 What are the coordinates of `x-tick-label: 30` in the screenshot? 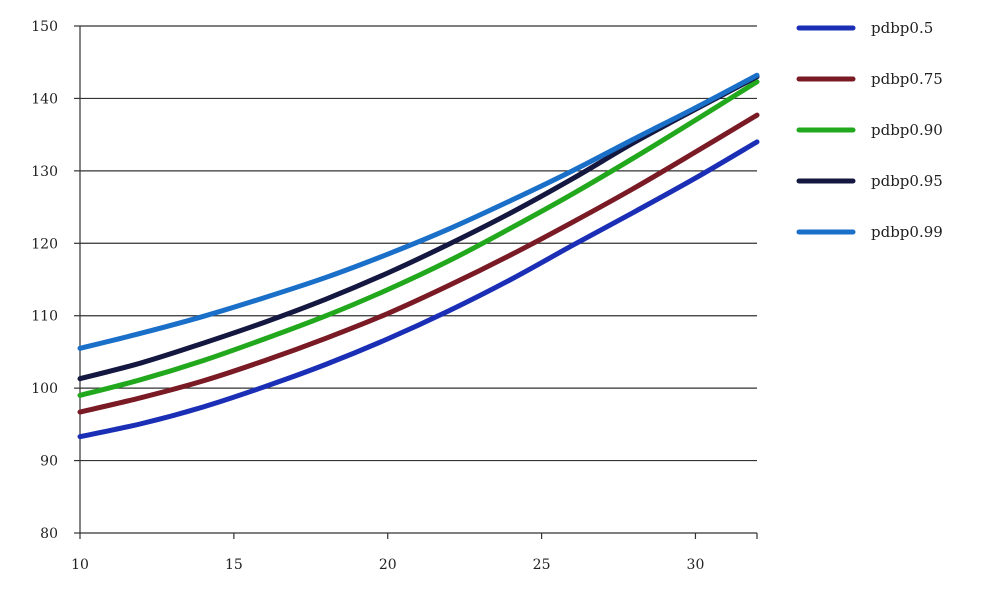 It's located at (696, 565).